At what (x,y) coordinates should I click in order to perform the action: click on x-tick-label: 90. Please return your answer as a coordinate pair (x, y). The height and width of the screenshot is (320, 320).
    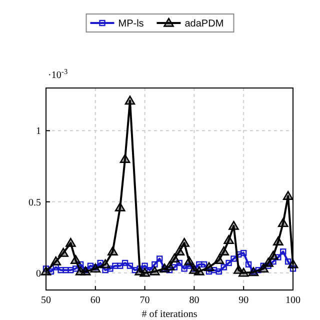
    Looking at the image, I should click on (243, 300).